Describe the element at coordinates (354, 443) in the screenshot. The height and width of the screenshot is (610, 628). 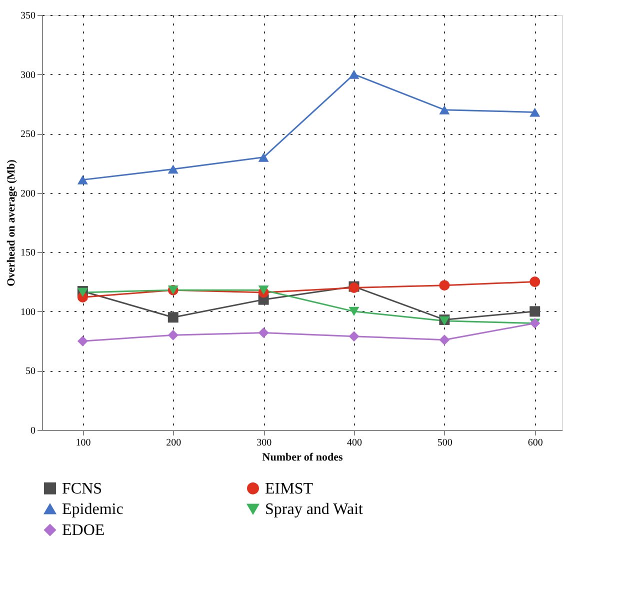
I see `x-tick-label: 400` at that location.